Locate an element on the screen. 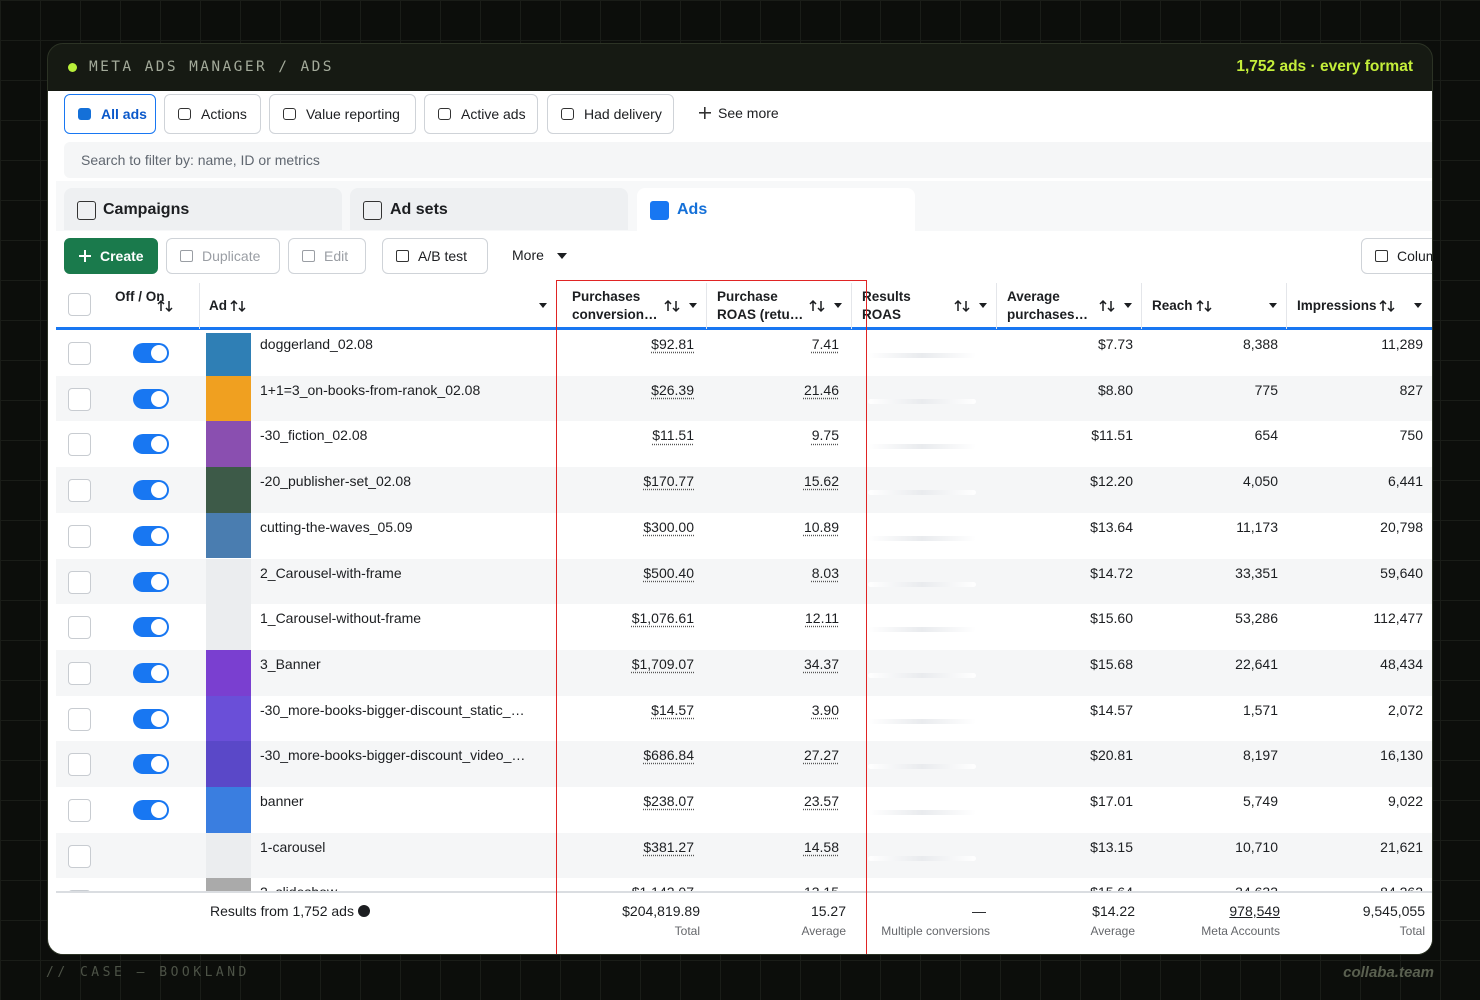 Image resolution: width=1480 pixels, height=1000 pixels. metric-cell: $300.00 is located at coordinates (668, 526).